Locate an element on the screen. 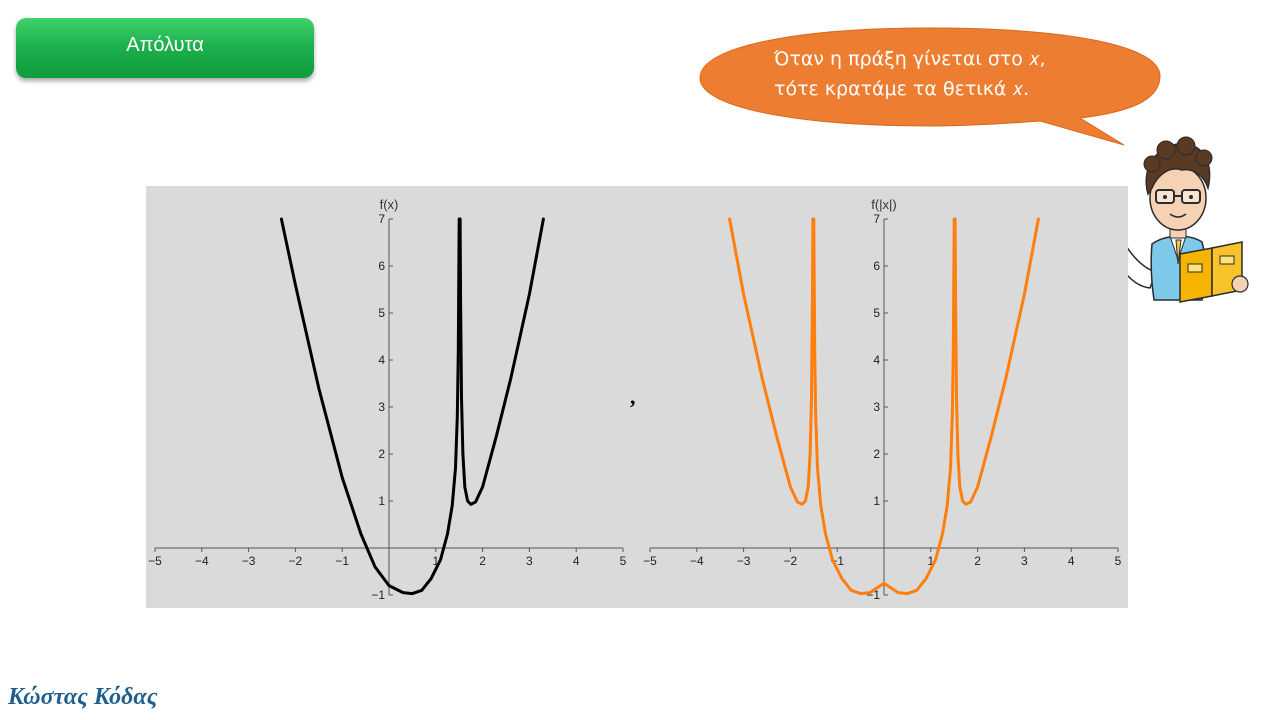 This screenshot has width=1280, height=720. y-axis-label: f(|x|) is located at coordinates (884, 204).